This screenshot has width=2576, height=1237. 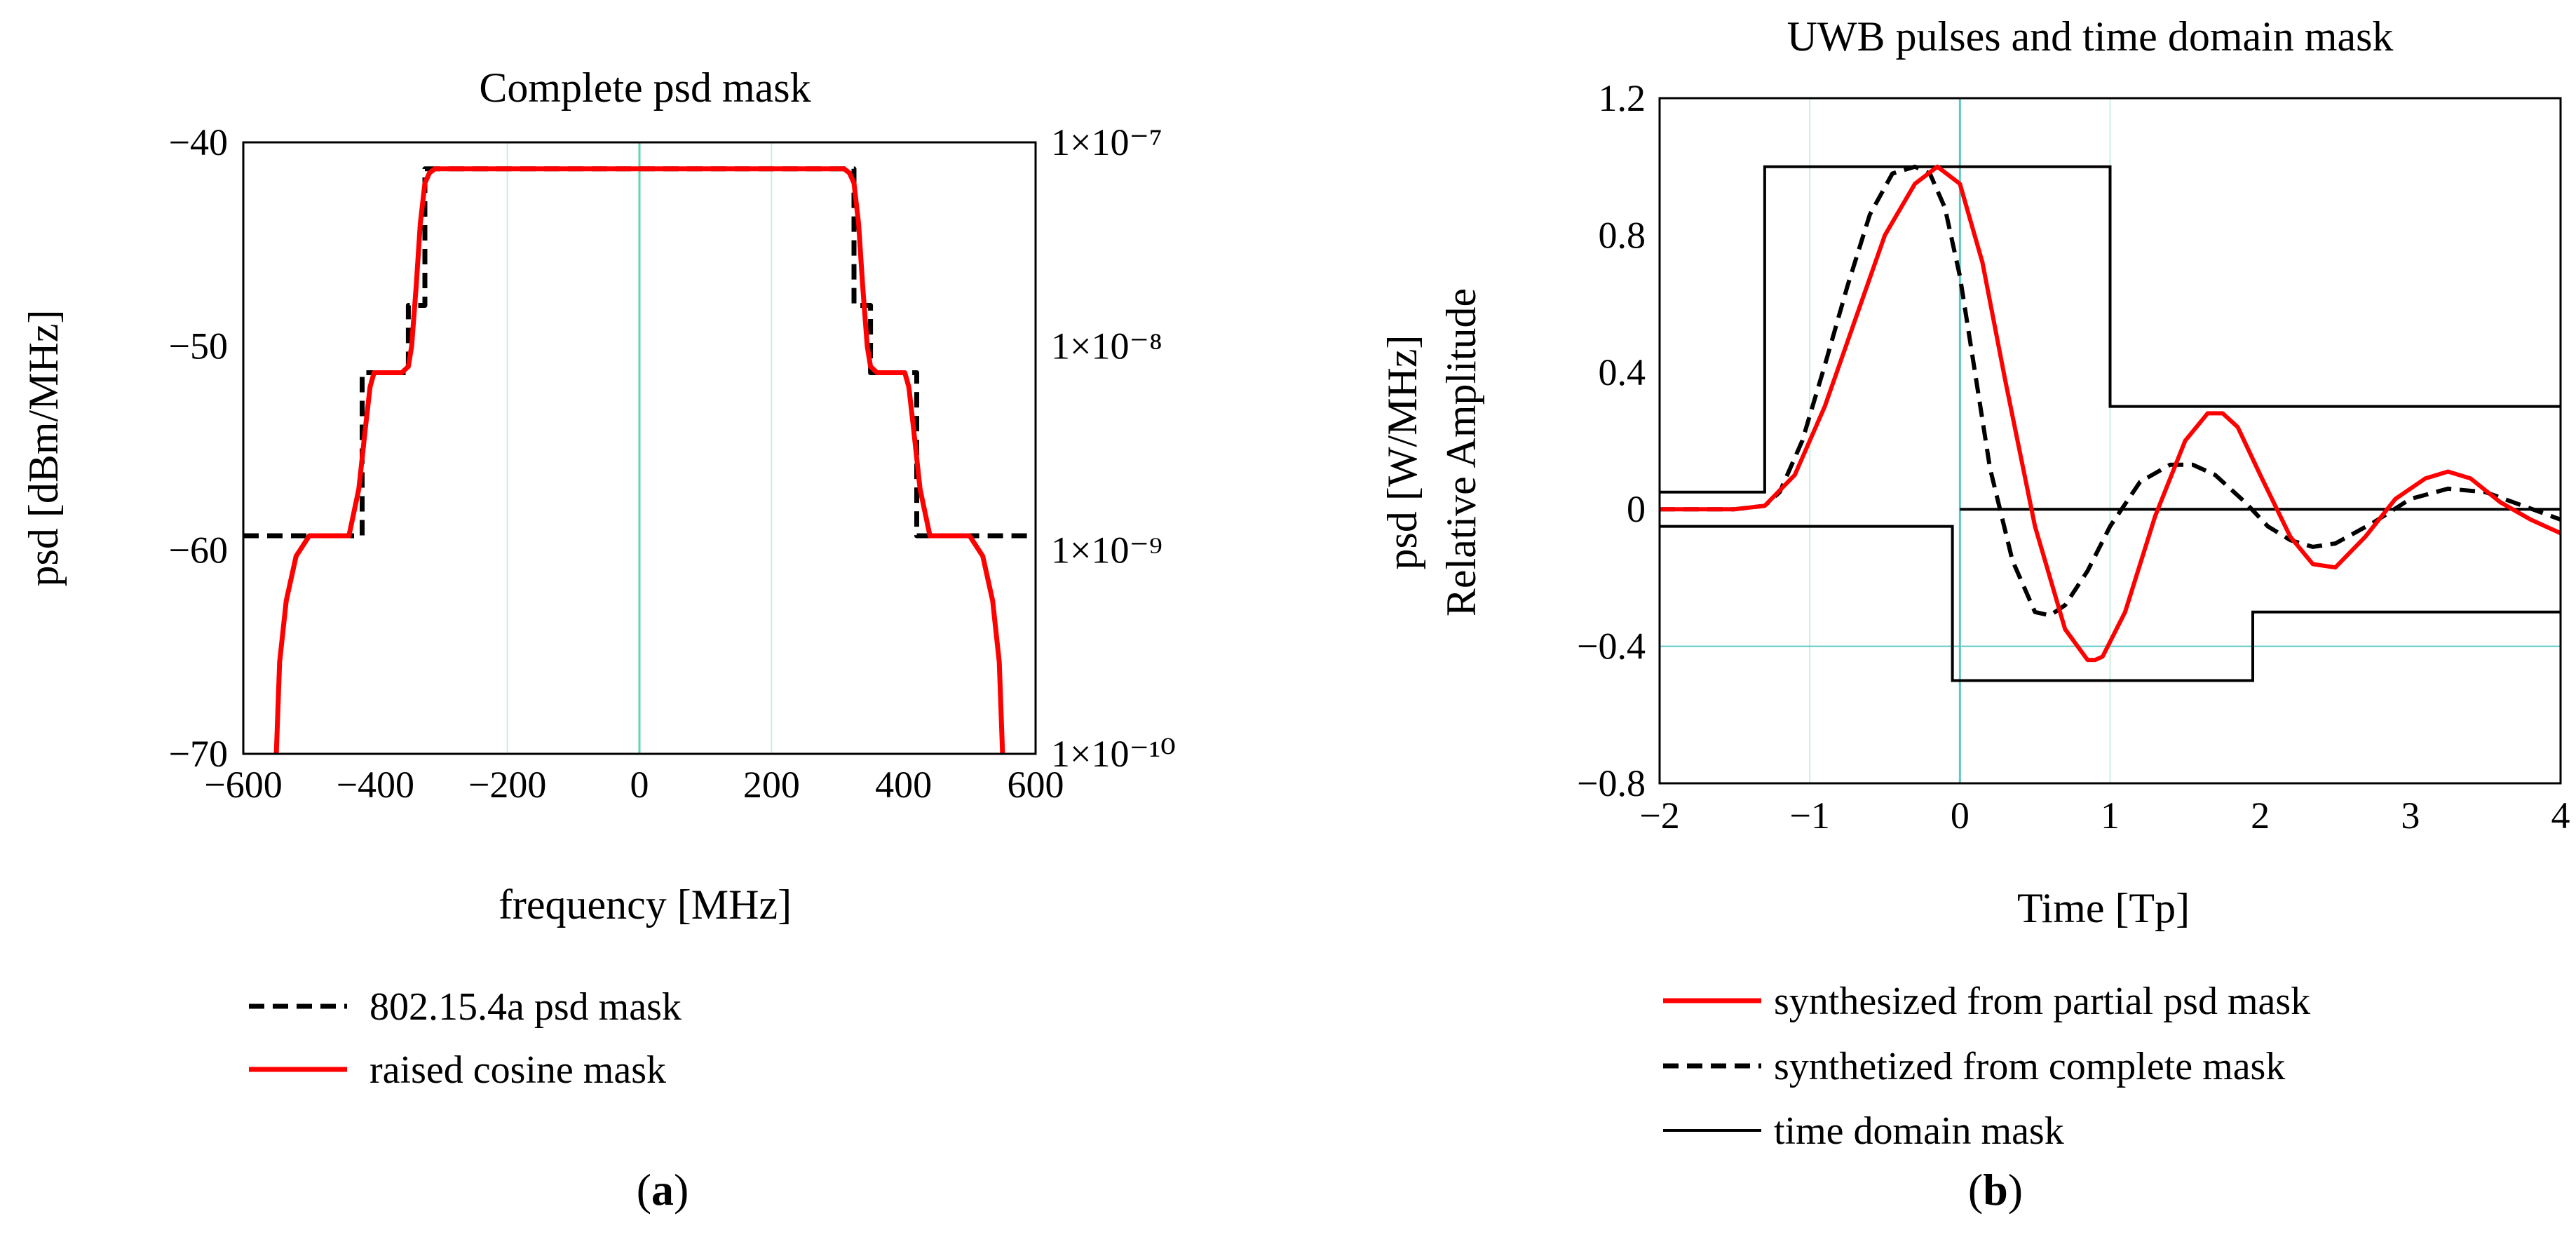 What do you see at coordinates (1106, 142) in the screenshot?
I see `chart-a-y2-tick-0: 1×10⁻⁷` at bounding box center [1106, 142].